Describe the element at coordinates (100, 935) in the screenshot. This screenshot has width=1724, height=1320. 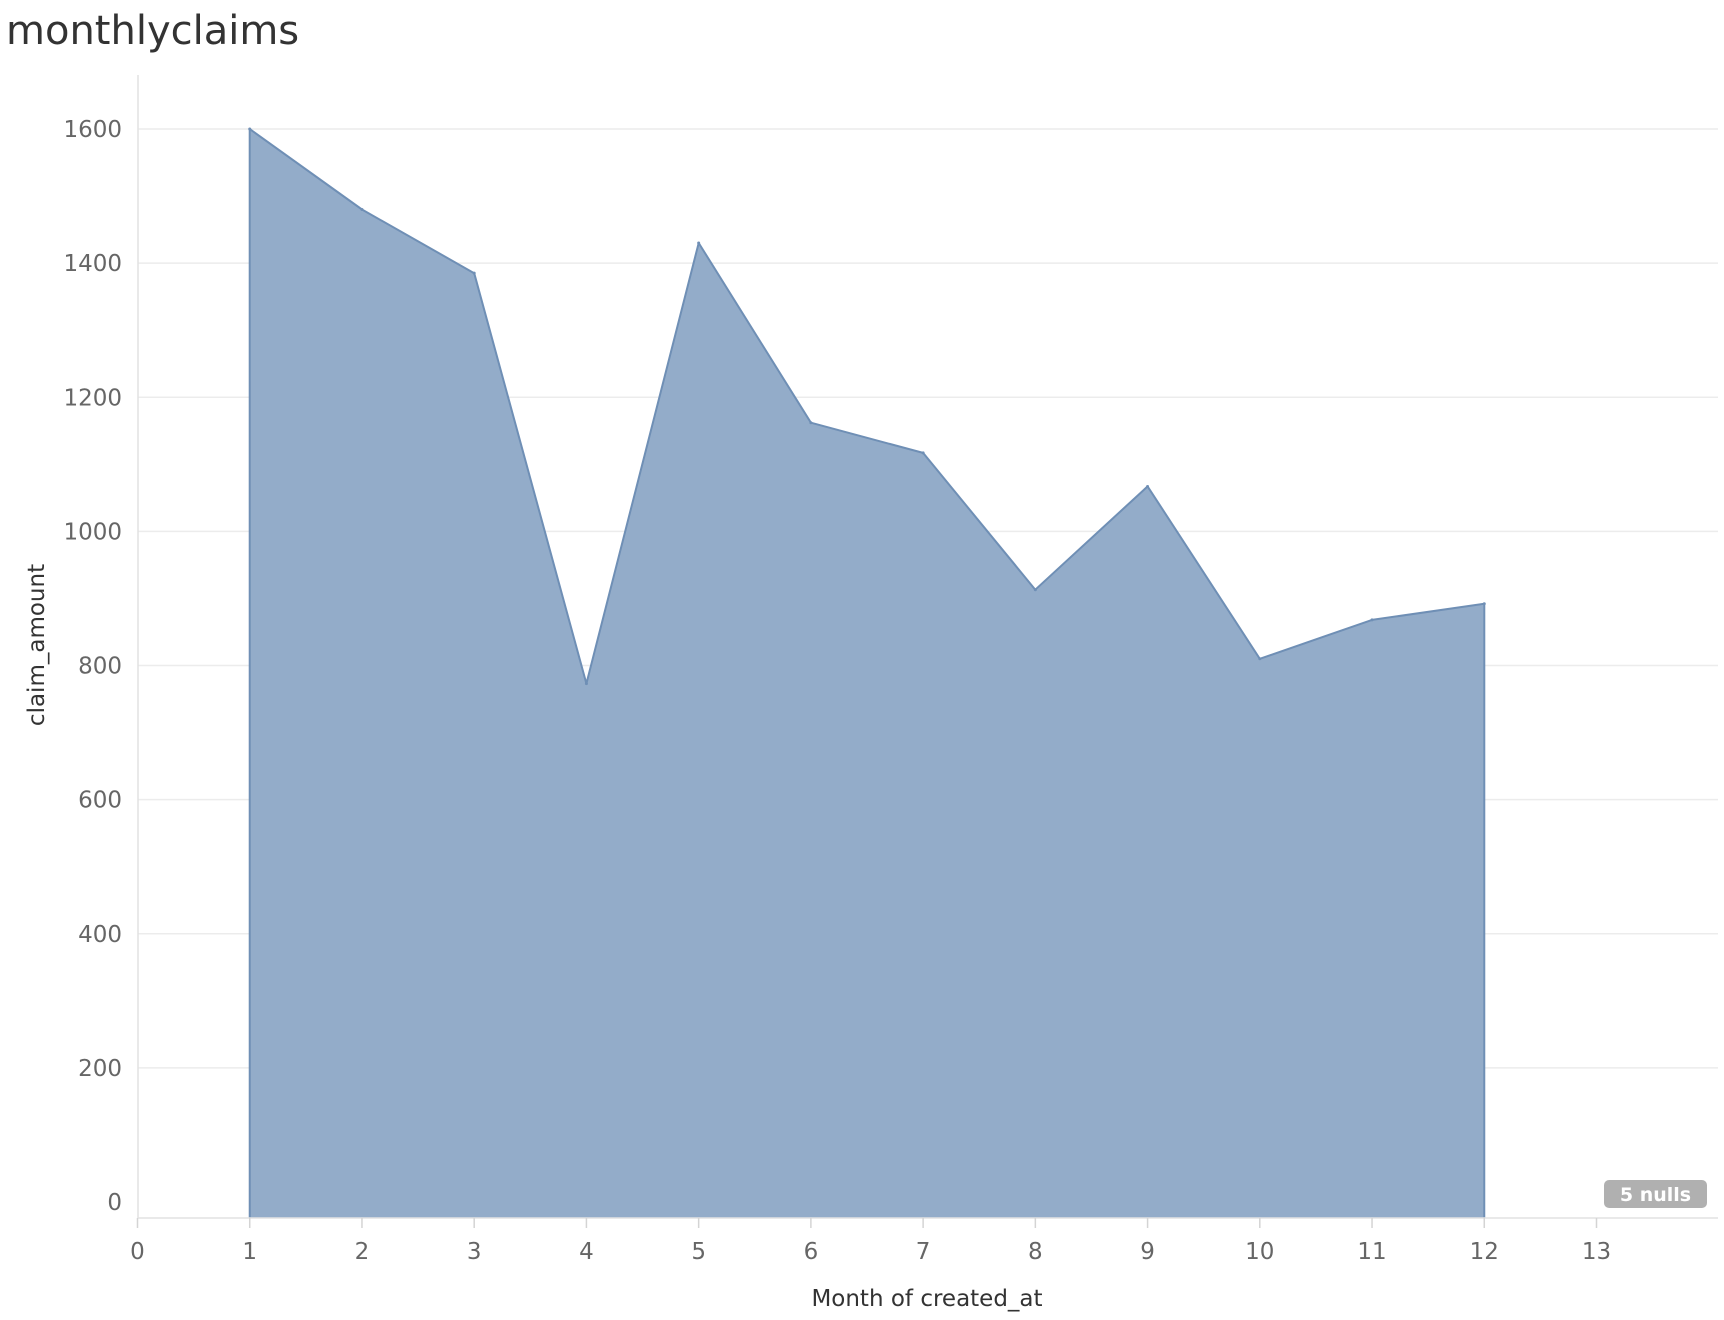
I see `y-tick-label: 400` at that location.